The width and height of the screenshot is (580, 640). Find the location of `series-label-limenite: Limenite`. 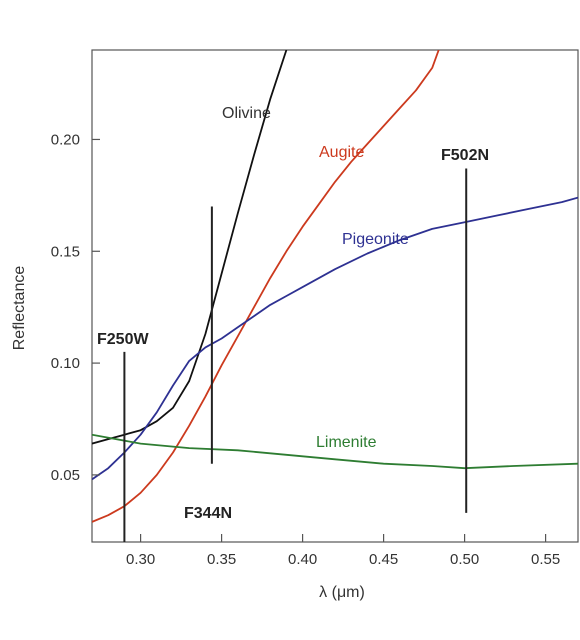

series-label-limenite: Limenite is located at coordinates (346, 442).